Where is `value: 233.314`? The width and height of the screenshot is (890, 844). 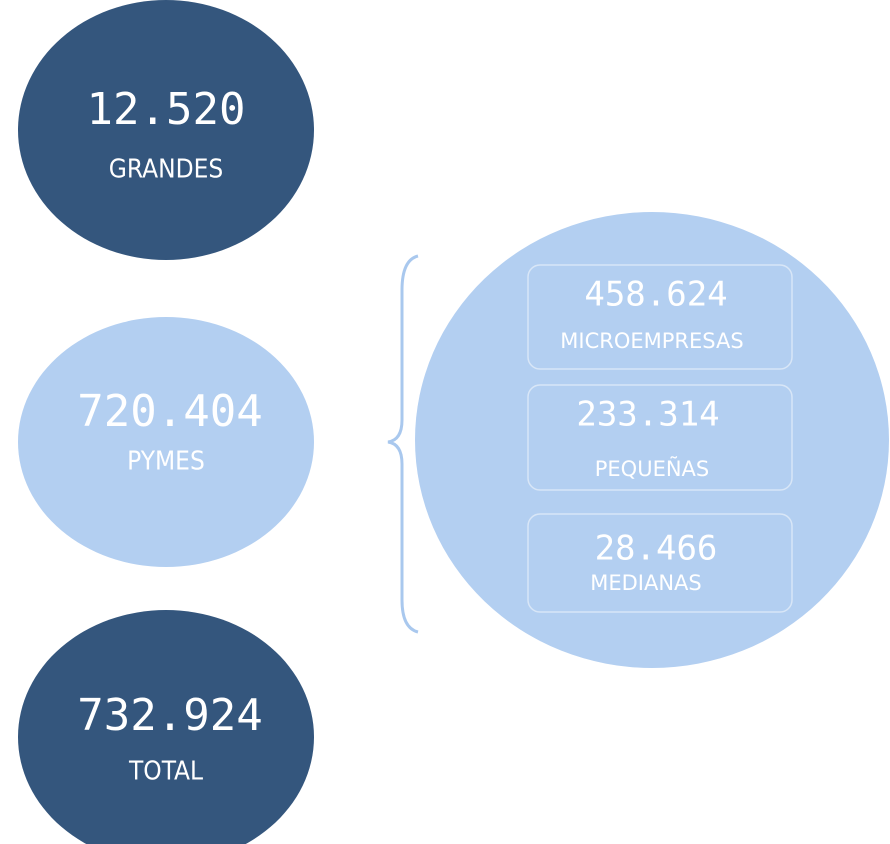
value: 233.314 is located at coordinates (647, 415).